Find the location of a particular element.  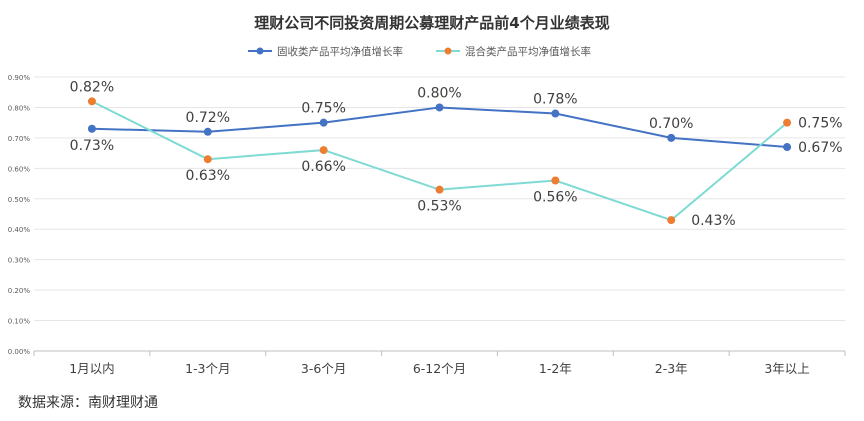

x-tick-label: 6-12个月 is located at coordinates (439, 368).